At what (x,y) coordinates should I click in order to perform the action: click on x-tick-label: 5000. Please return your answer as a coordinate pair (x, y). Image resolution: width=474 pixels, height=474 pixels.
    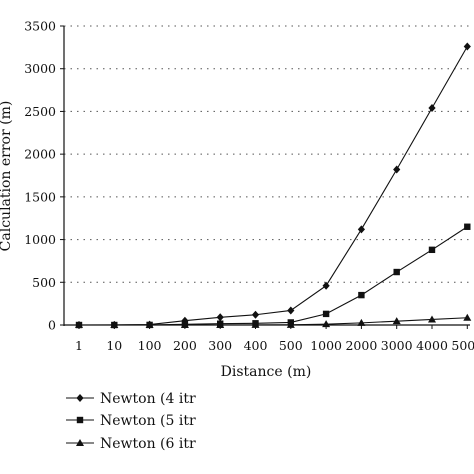
    Looking at the image, I should click on (462, 345).